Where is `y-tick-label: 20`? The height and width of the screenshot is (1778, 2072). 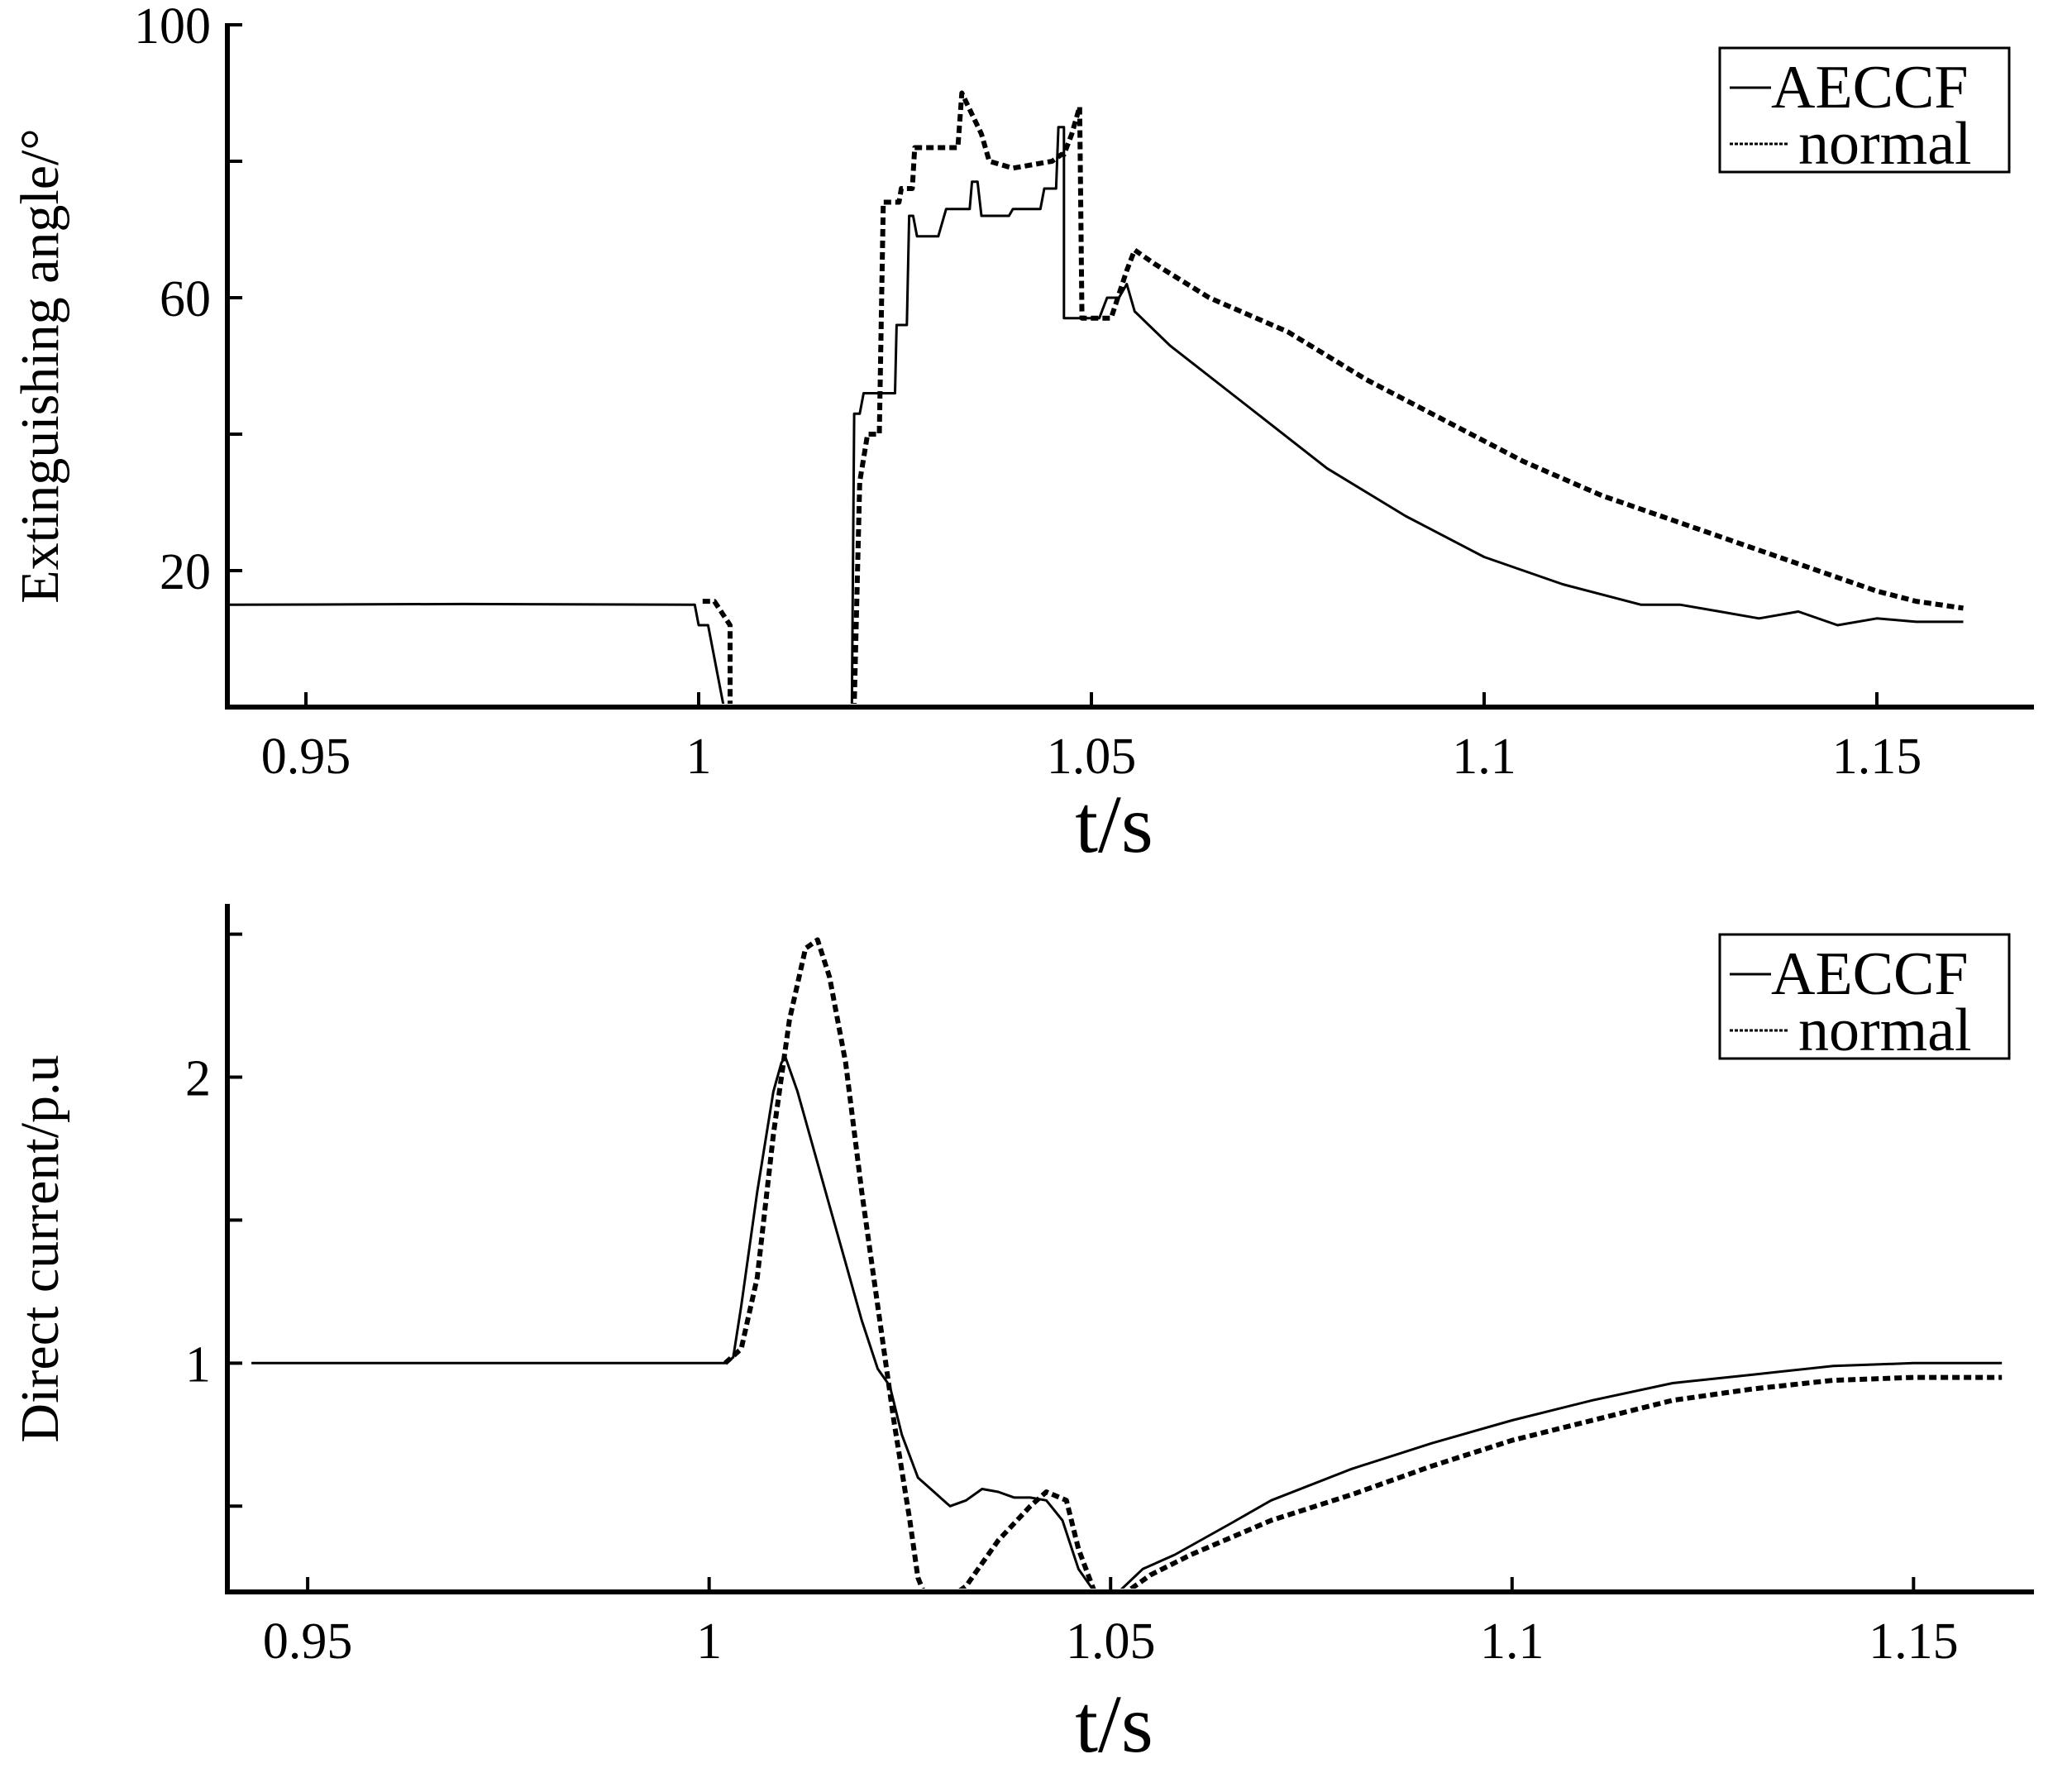 y-tick-label: 20 is located at coordinates (185, 572).